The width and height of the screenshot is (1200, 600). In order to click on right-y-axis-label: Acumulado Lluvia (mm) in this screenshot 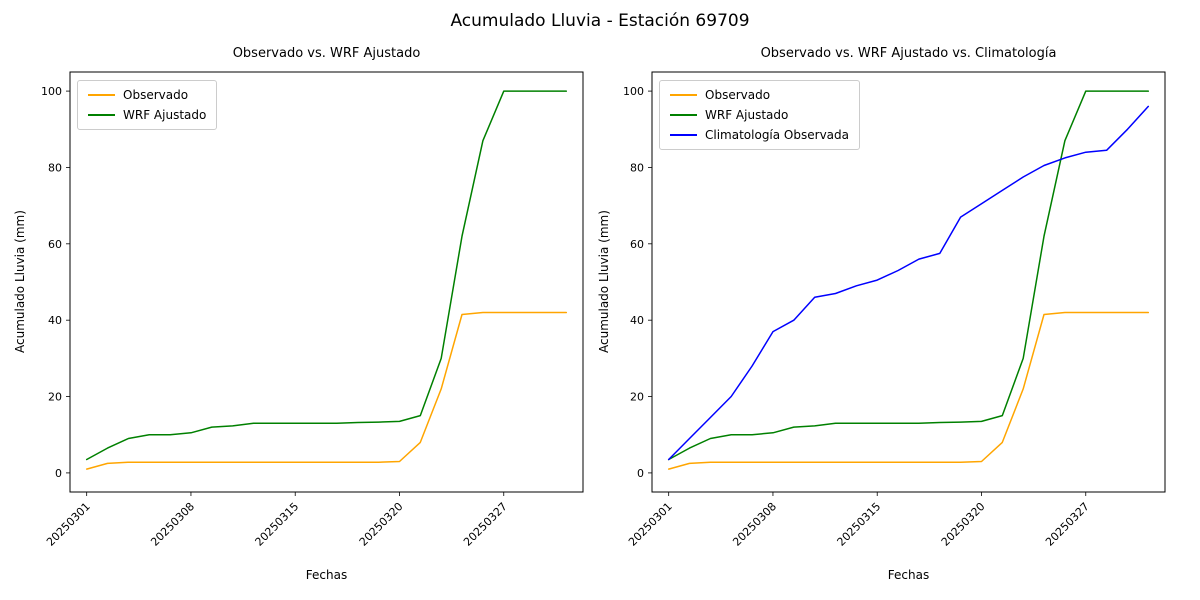, I will do `click(604, 282)`.